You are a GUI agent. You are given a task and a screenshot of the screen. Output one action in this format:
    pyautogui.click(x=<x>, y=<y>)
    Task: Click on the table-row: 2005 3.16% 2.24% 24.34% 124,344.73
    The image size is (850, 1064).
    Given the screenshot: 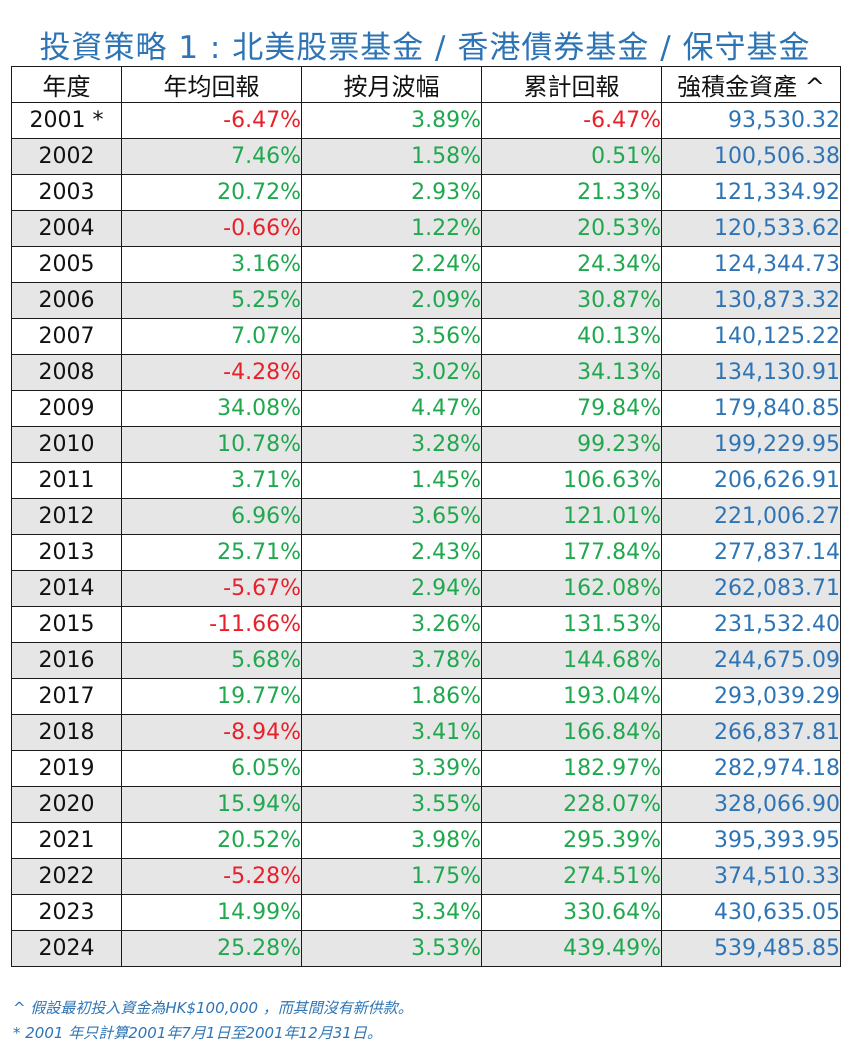 What is the action you would take?
    pyautogui.click(x=426, y=264)
    